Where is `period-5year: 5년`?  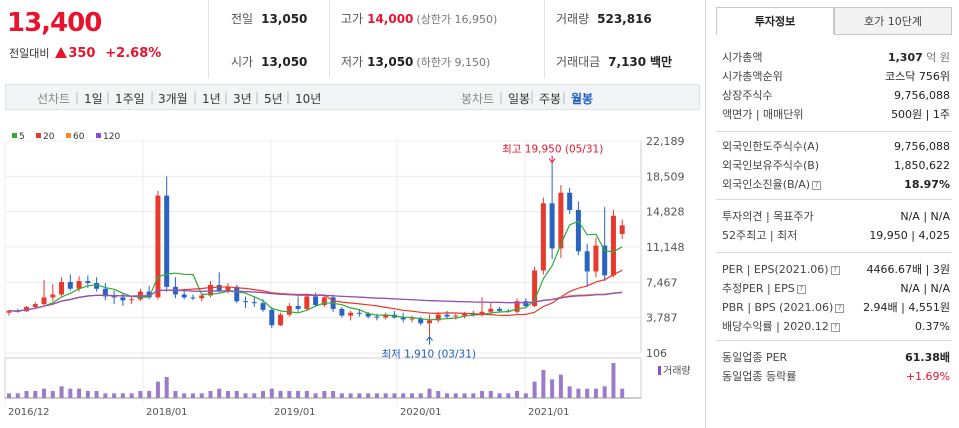 period-5year: 5년 is located at coordinates (273, 99).